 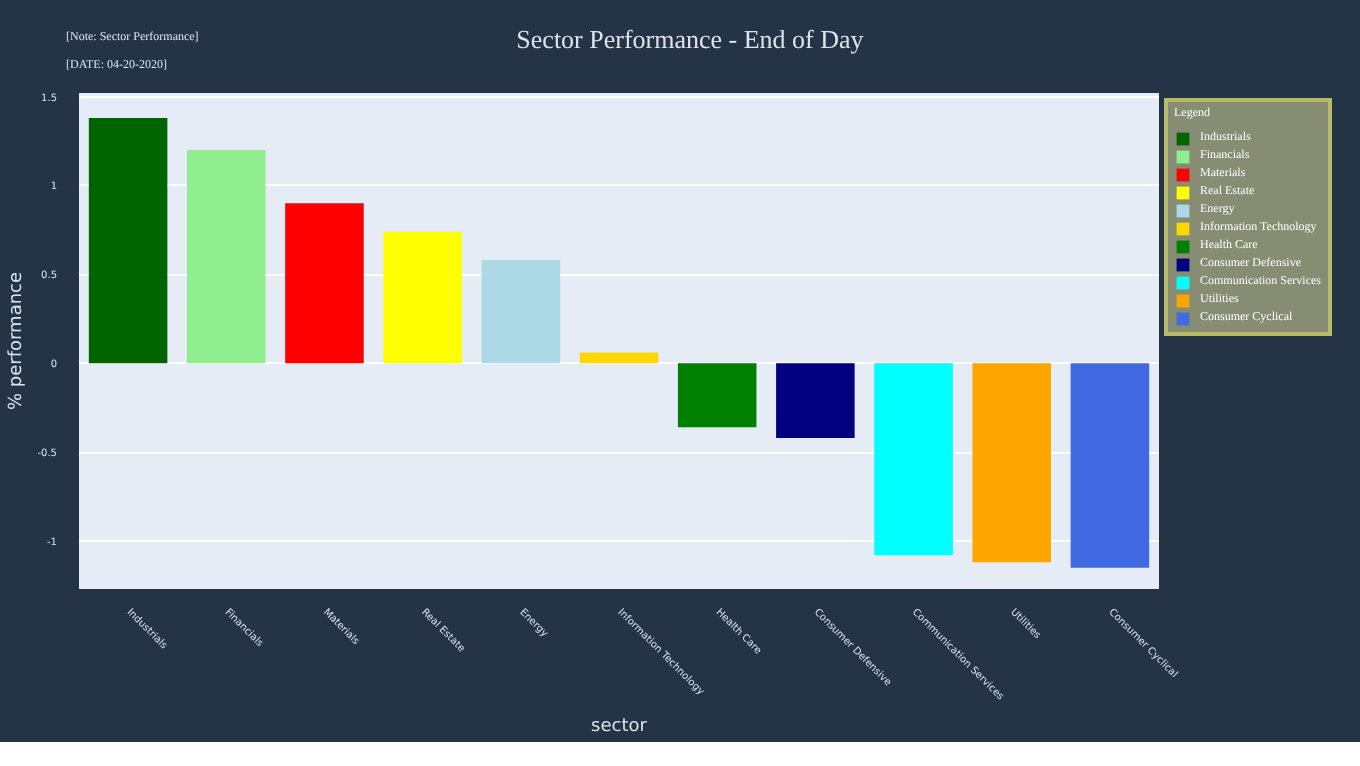 What do you see at coordinates (690, 39) in the screenshot?
I see `chart-title: Sector Performance - End of Day` at bounding box center [690, 39].